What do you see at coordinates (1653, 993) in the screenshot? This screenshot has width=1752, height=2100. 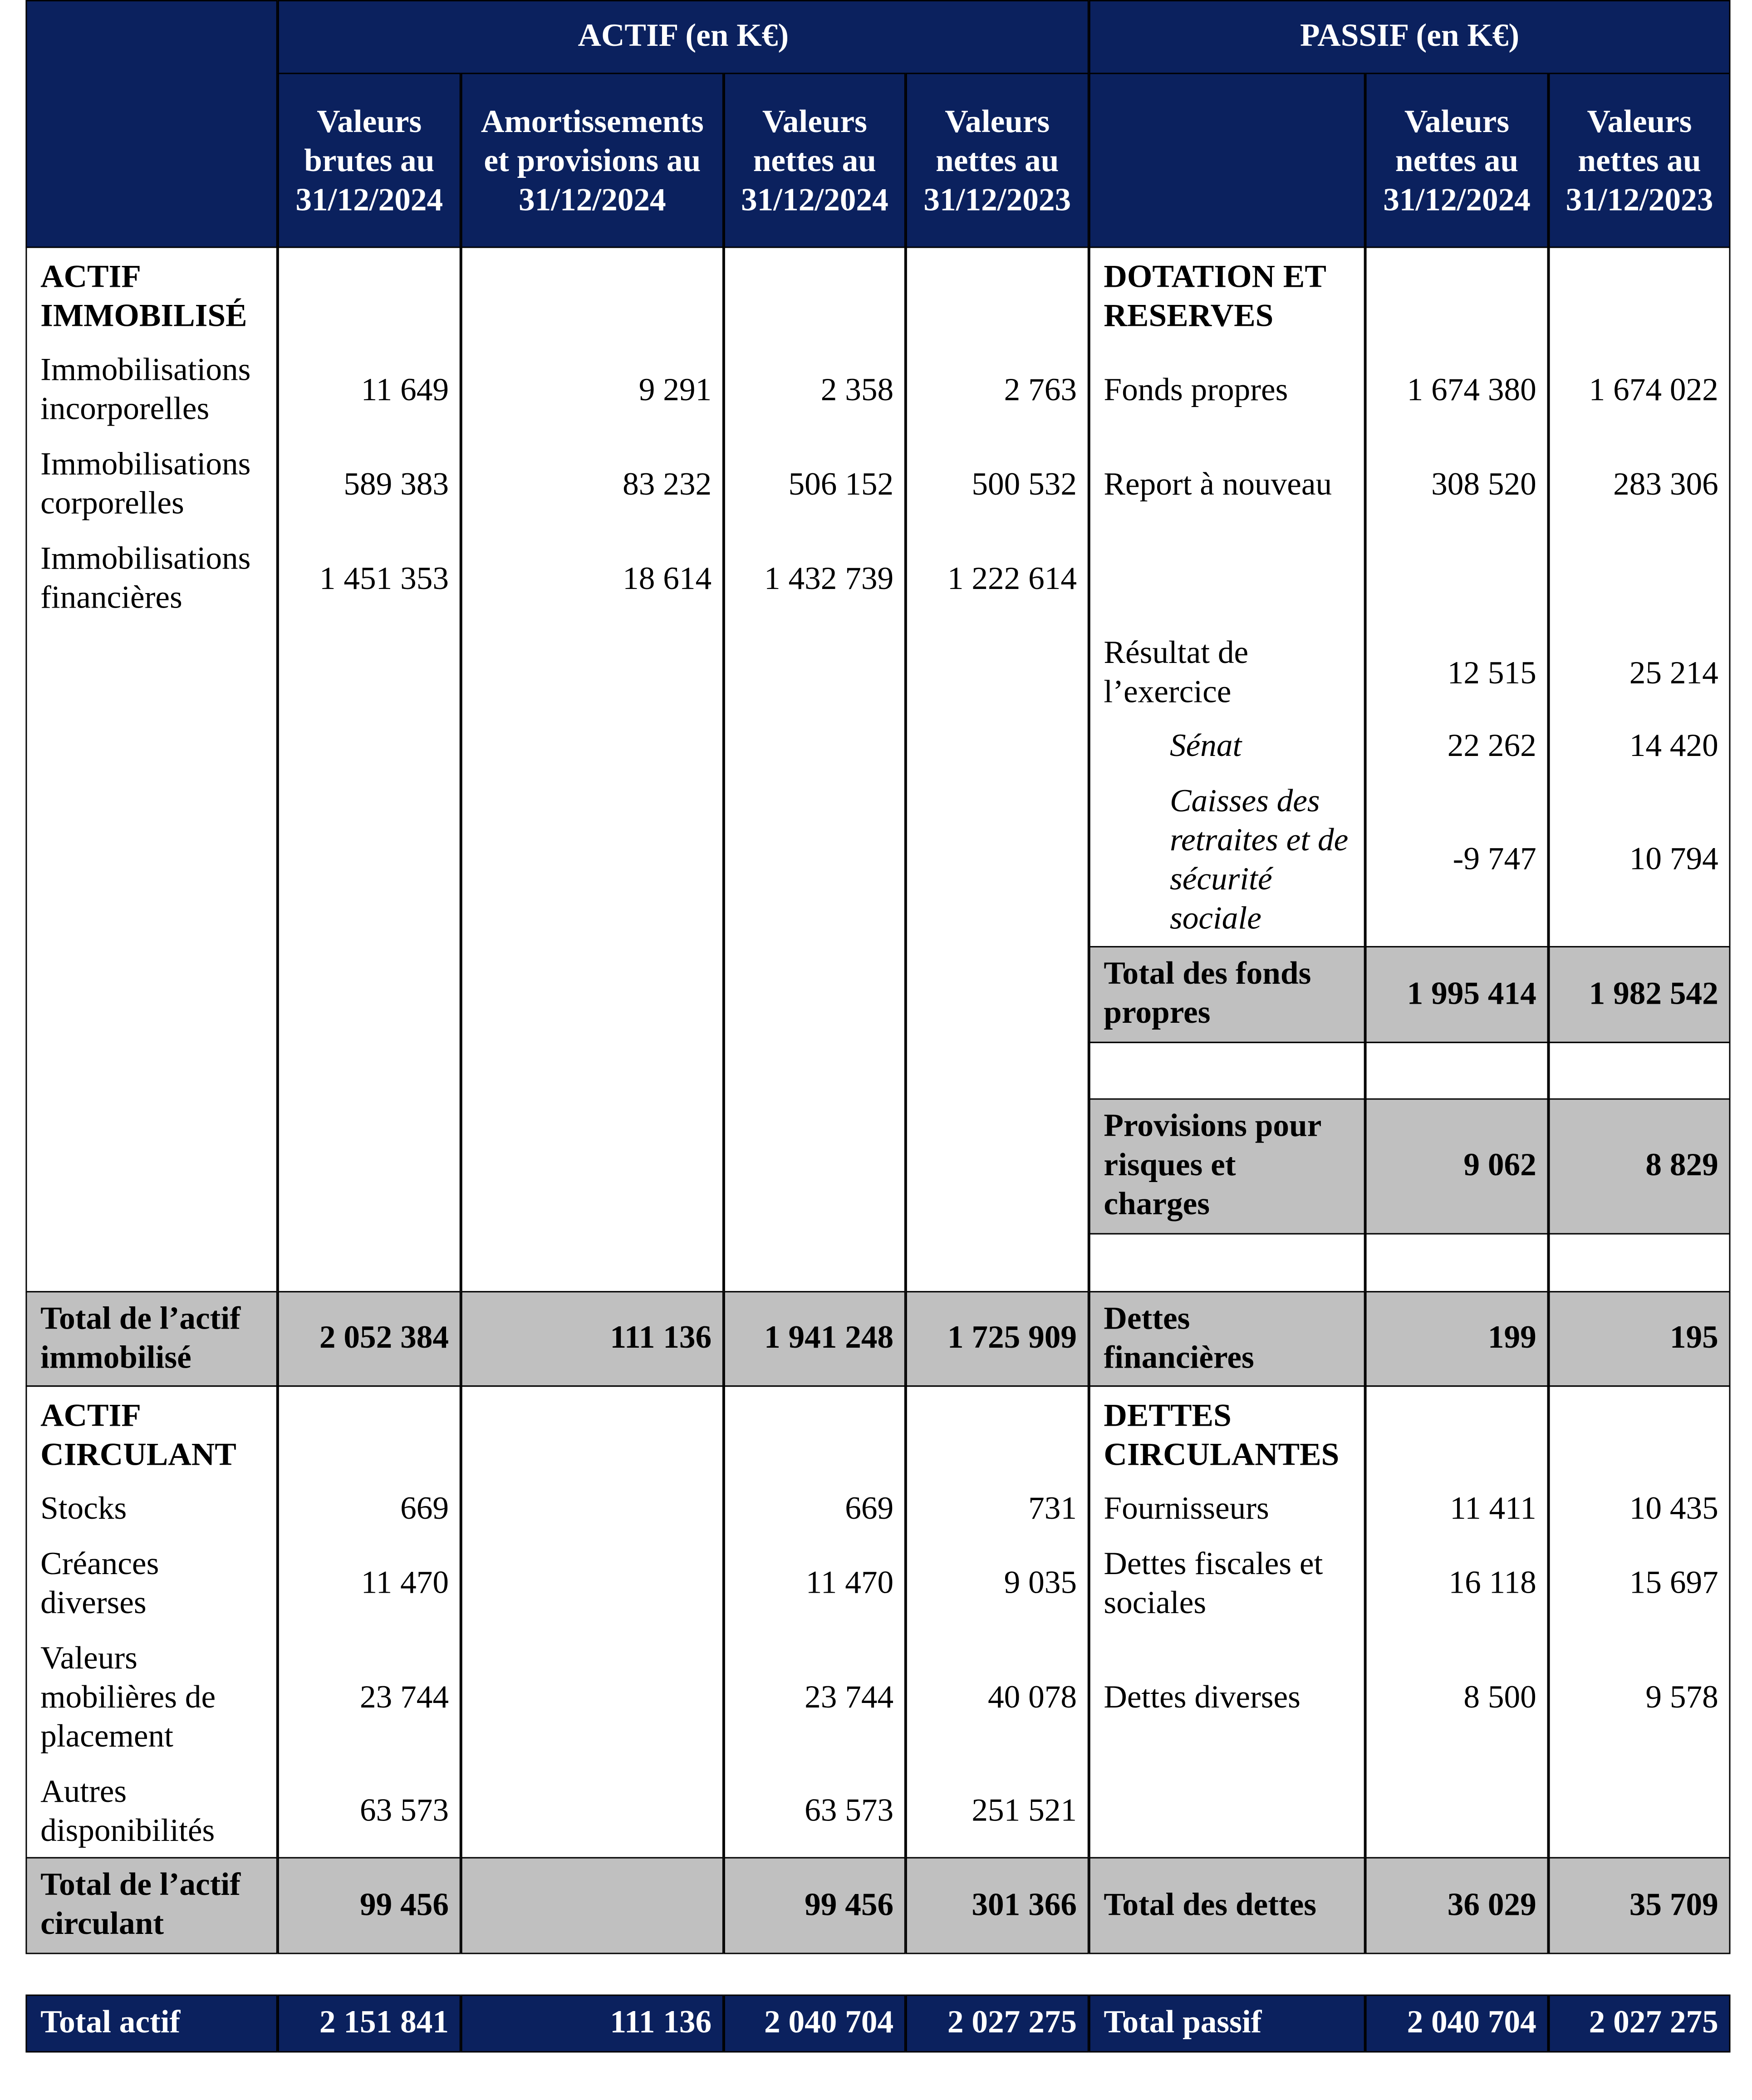 I see `cell-value: 1 982 542` at bounding box center [1653, 993].